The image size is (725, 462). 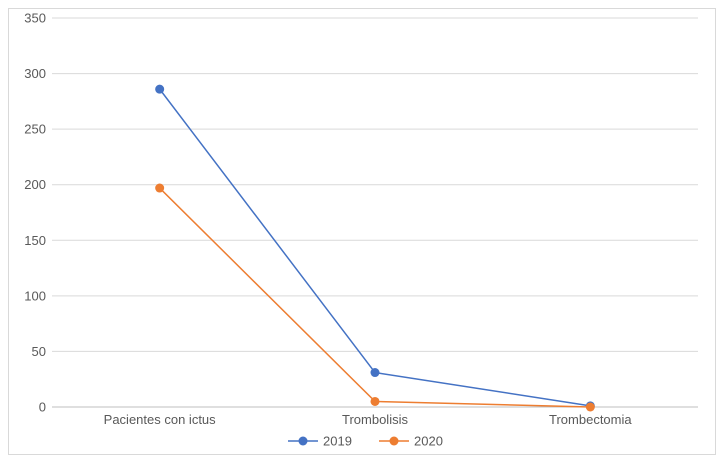 I want to click on legend: 2019 2020, so click(x=365, y=441).